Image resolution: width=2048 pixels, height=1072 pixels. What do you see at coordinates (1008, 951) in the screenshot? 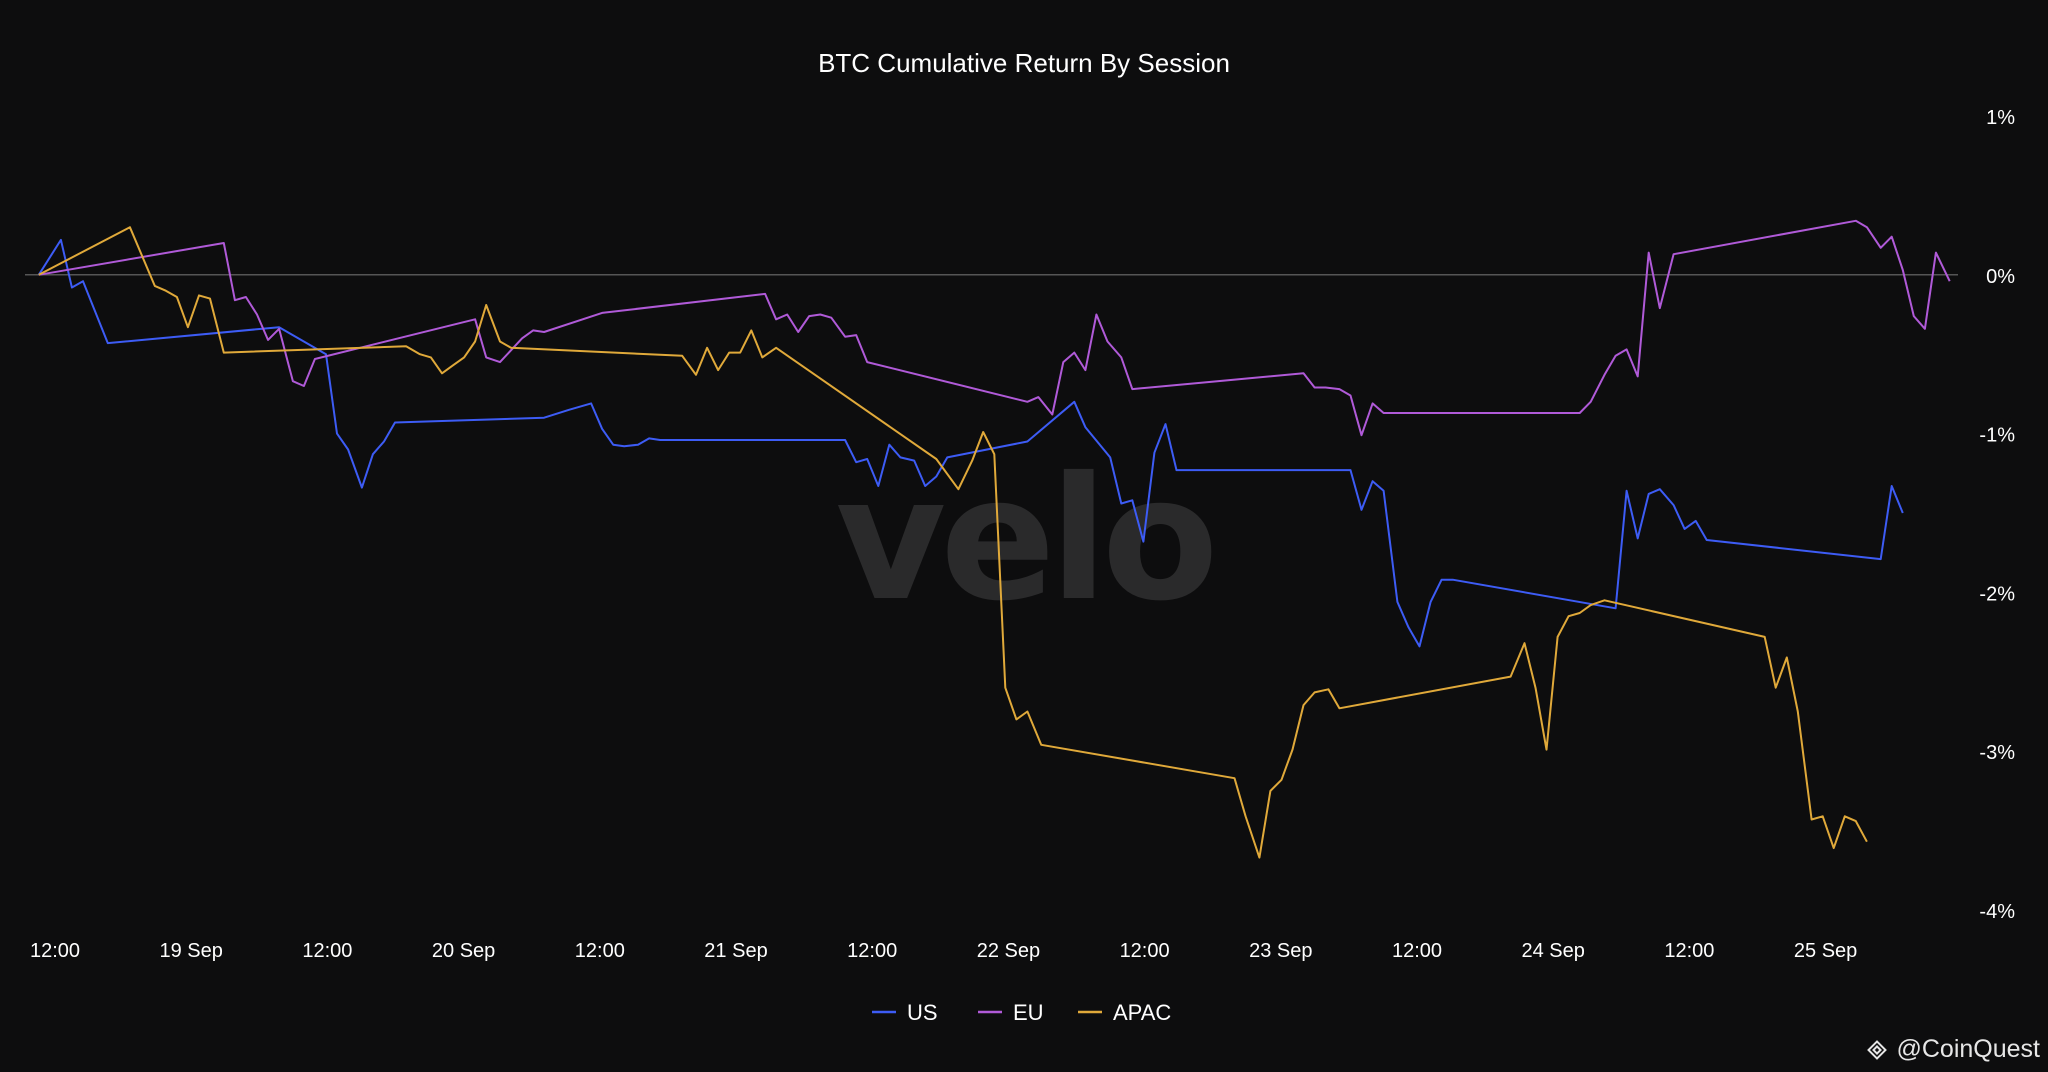
I see `x-tick-label: 22 Sep` at bounding box center [1008, 951].